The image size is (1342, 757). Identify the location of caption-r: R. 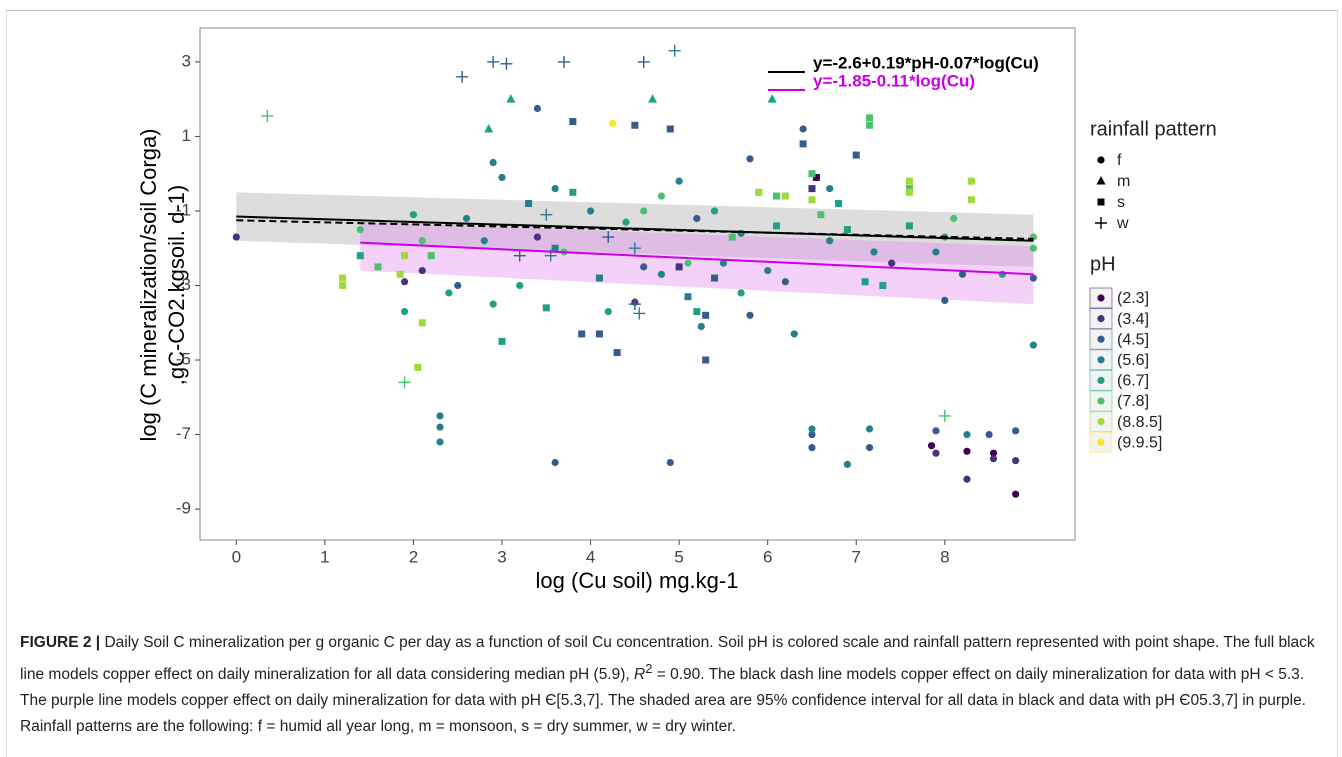
(640, 675).